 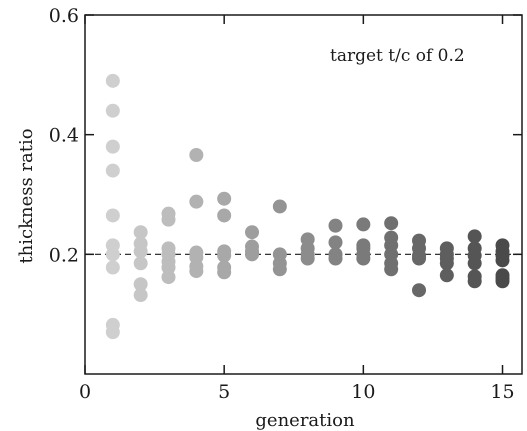 I want to click on x-tick-label-0: 0, so click(x=85, y=392).